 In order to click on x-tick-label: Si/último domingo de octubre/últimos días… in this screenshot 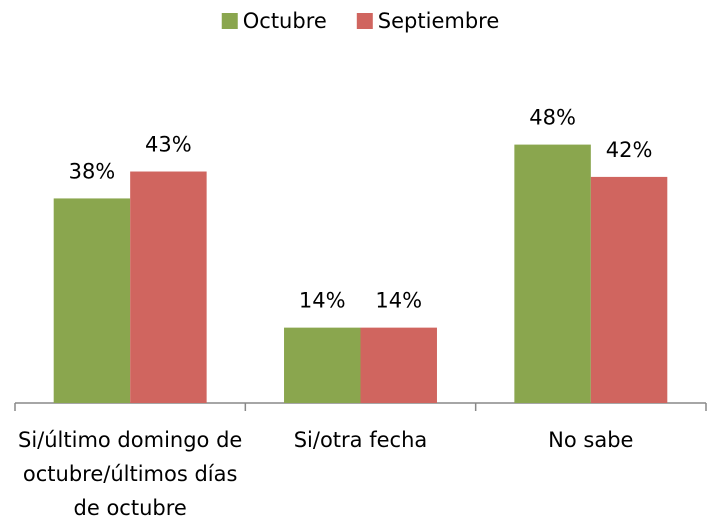, I will do `click(130, 474)`.